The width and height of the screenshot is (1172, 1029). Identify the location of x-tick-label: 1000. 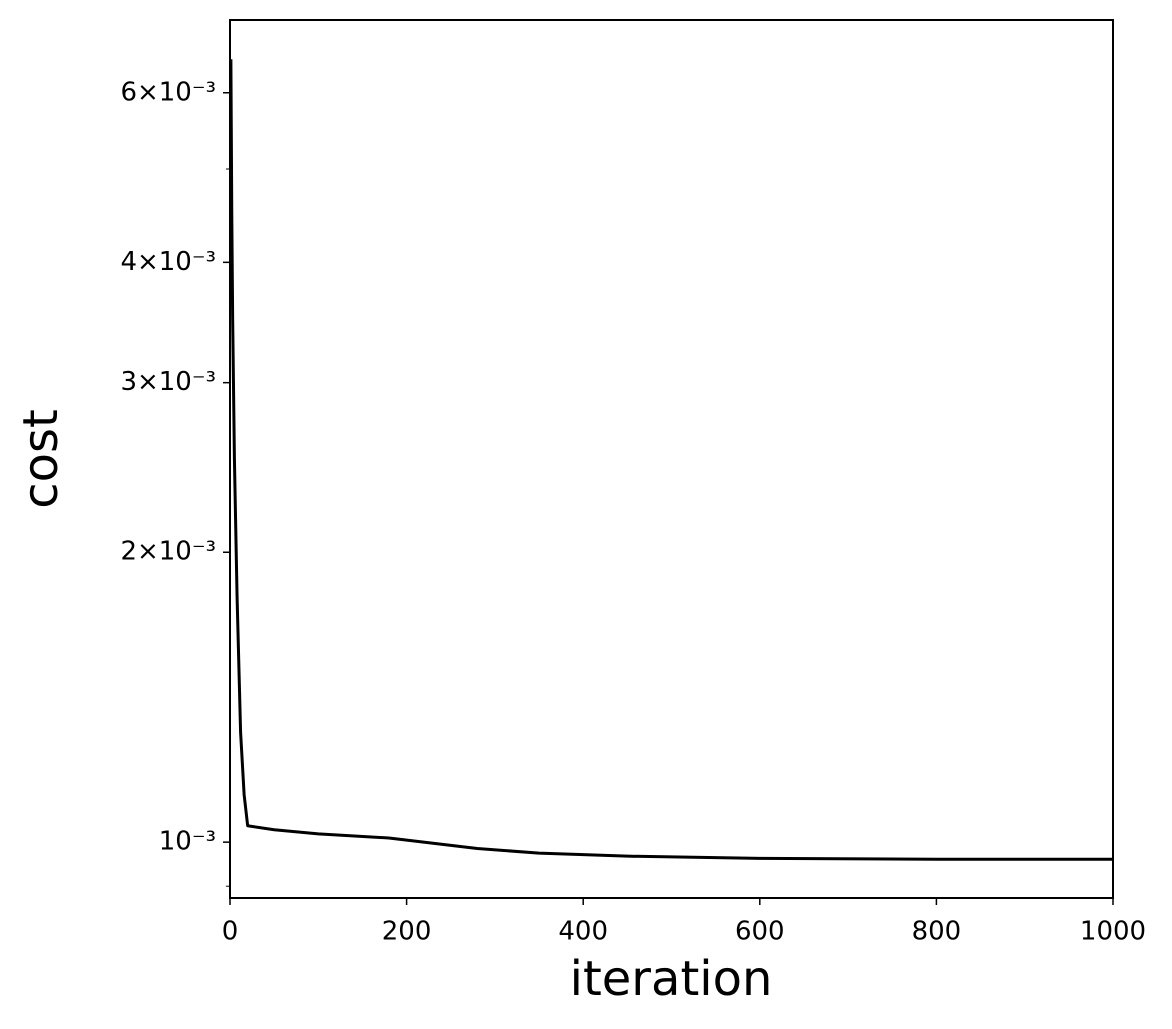
(1113, 932).